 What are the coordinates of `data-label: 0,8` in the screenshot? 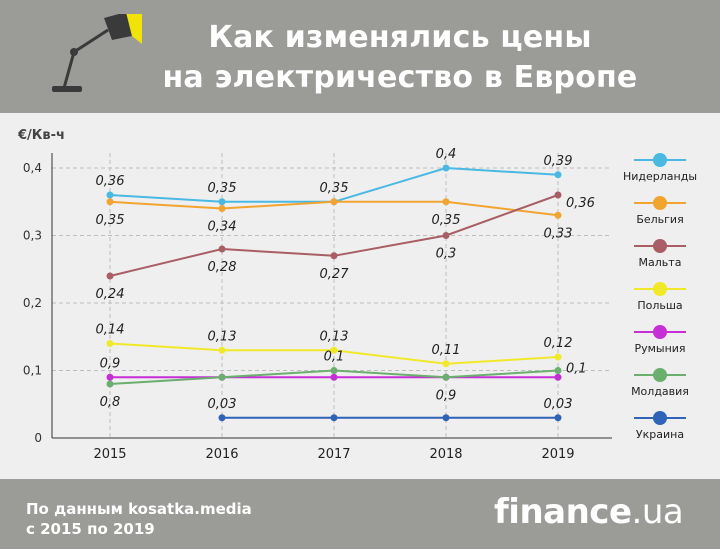 It's located at (110, 402).